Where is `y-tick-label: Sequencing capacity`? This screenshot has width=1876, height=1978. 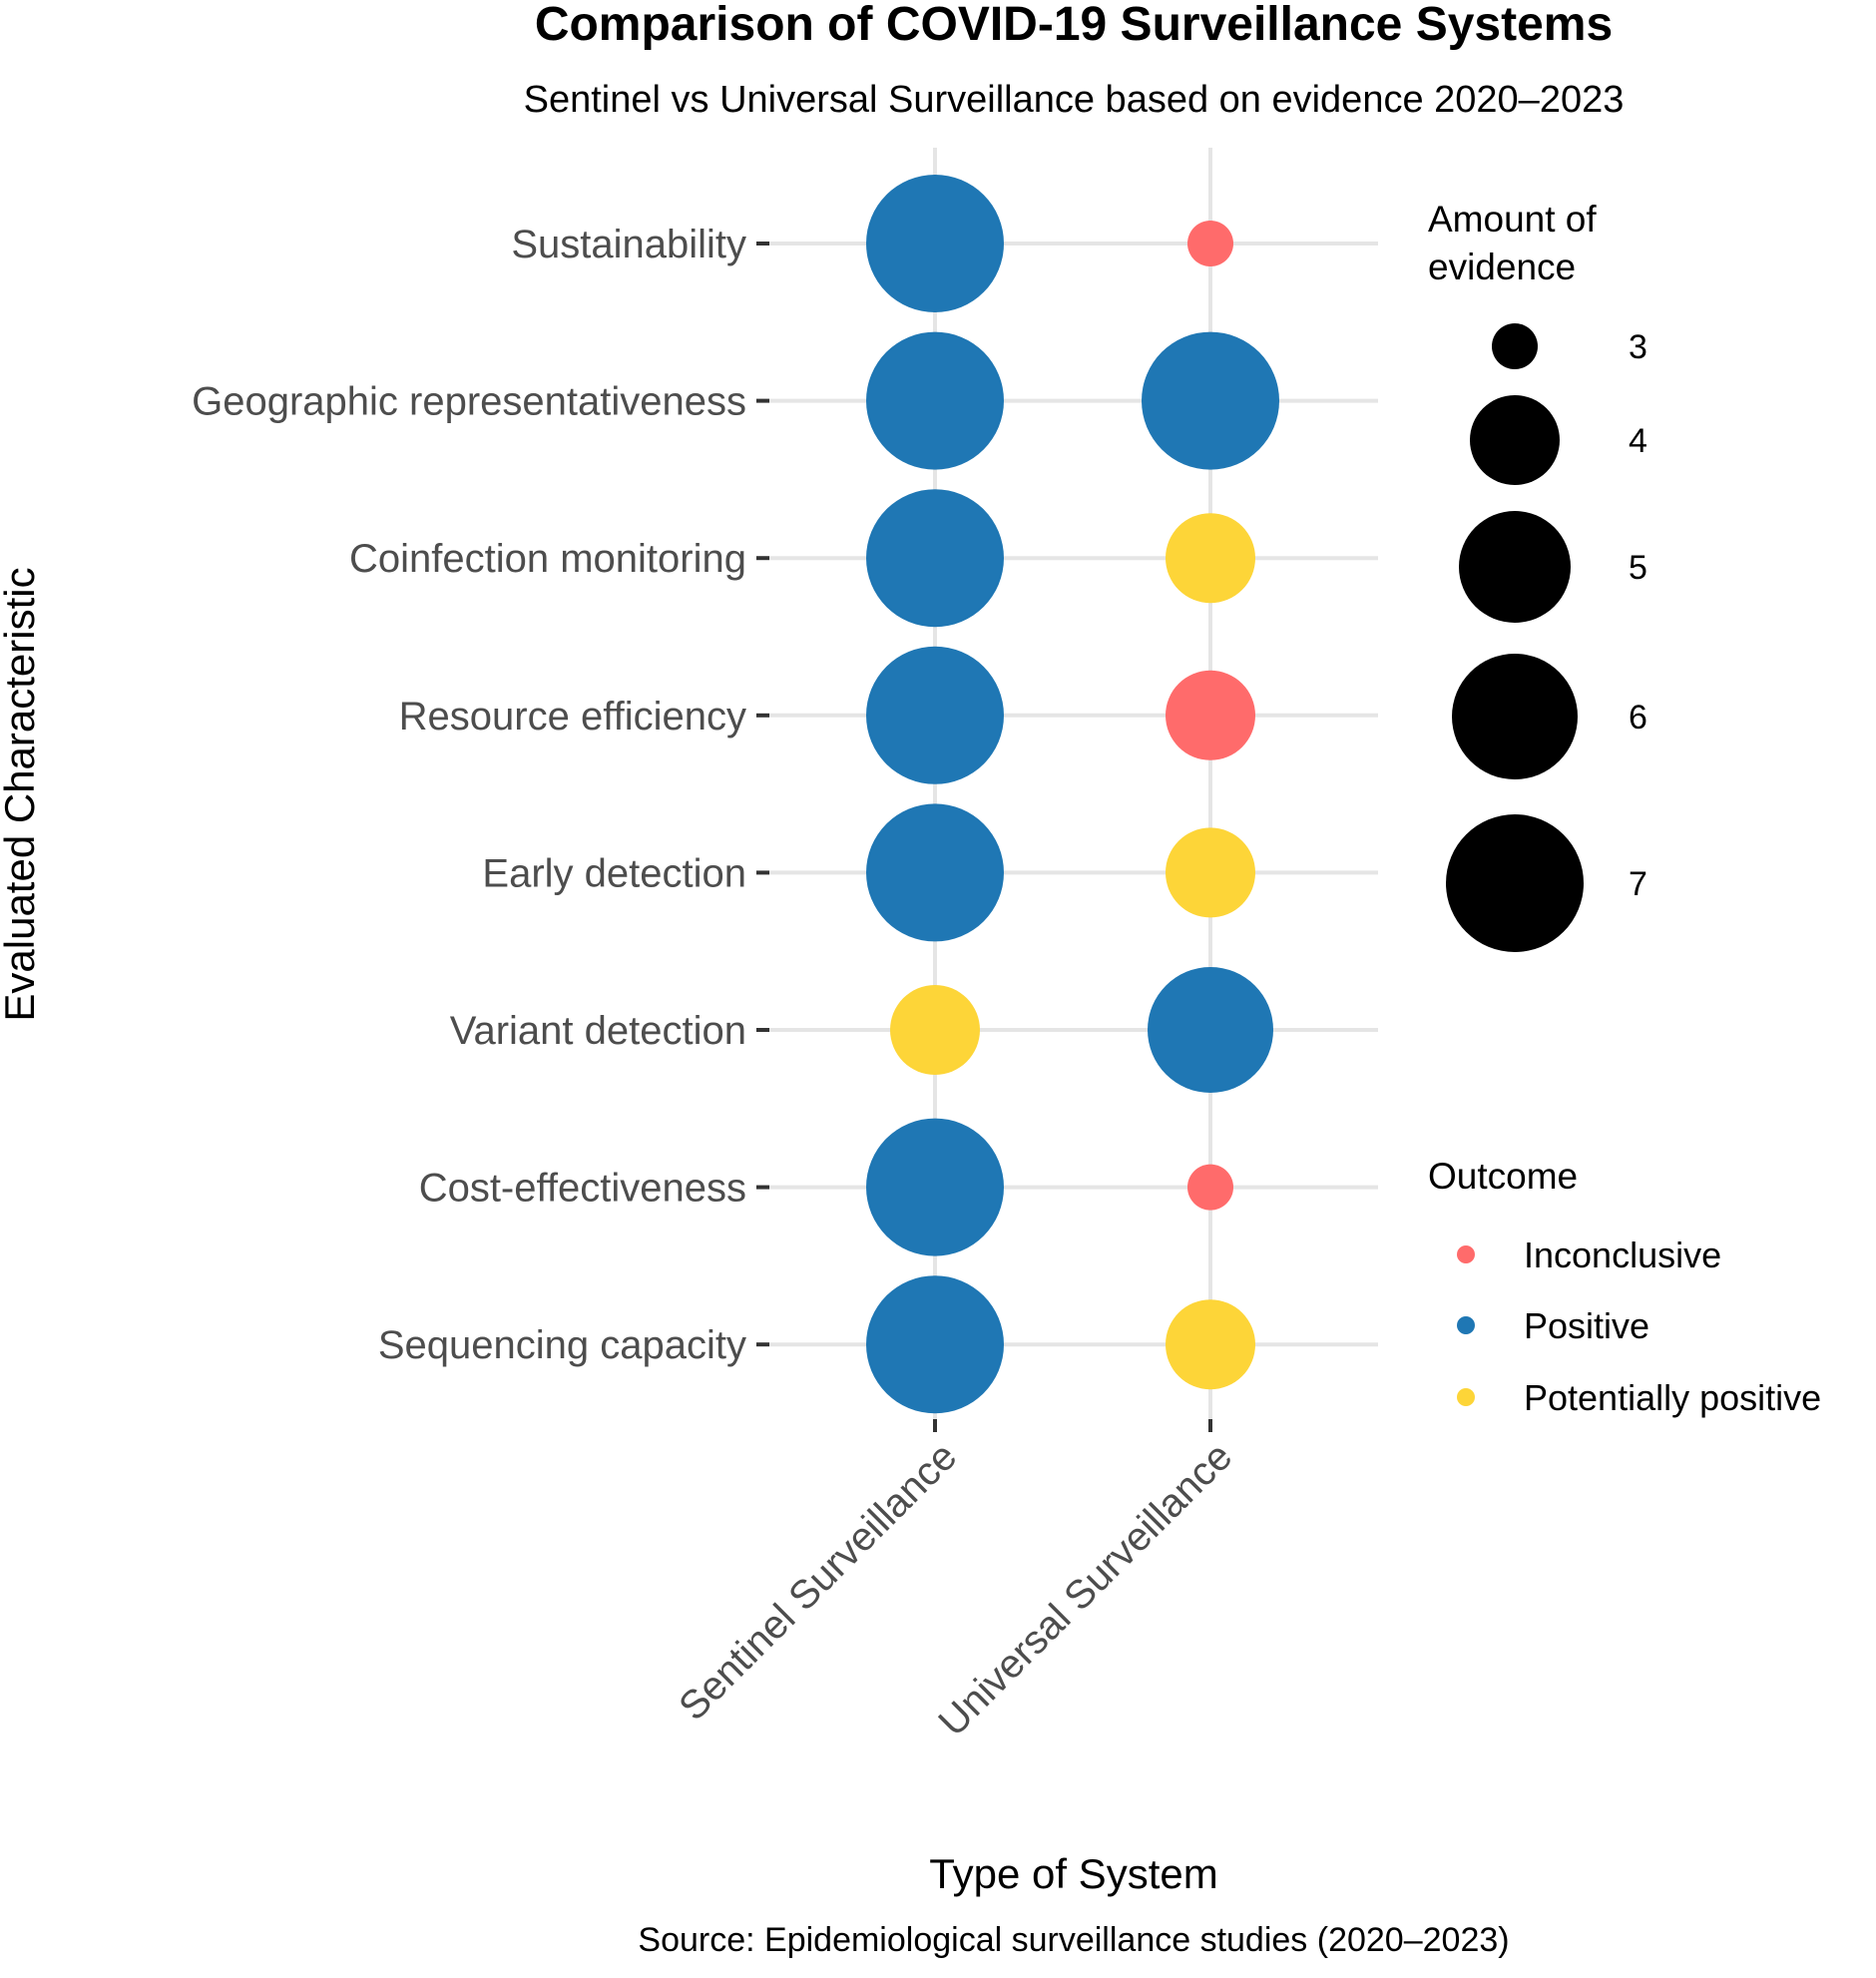 y-tick-label: Sequencing capacity is located at coordinates (562, 1345).